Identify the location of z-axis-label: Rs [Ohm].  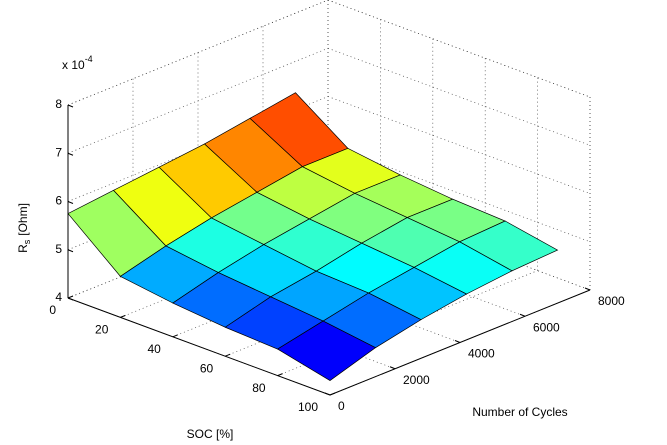
(24, 228).